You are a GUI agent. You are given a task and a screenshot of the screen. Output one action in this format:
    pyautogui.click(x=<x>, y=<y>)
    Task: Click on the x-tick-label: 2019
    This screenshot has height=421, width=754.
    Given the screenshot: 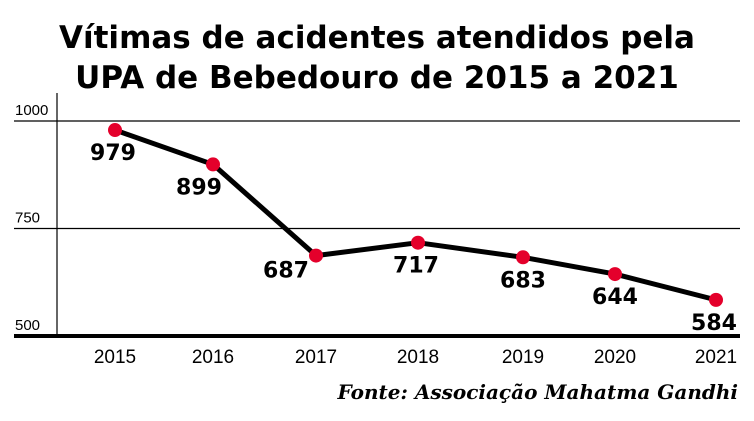 What is the action you would take?
    pyautogui.click(x=523, y=357)
    